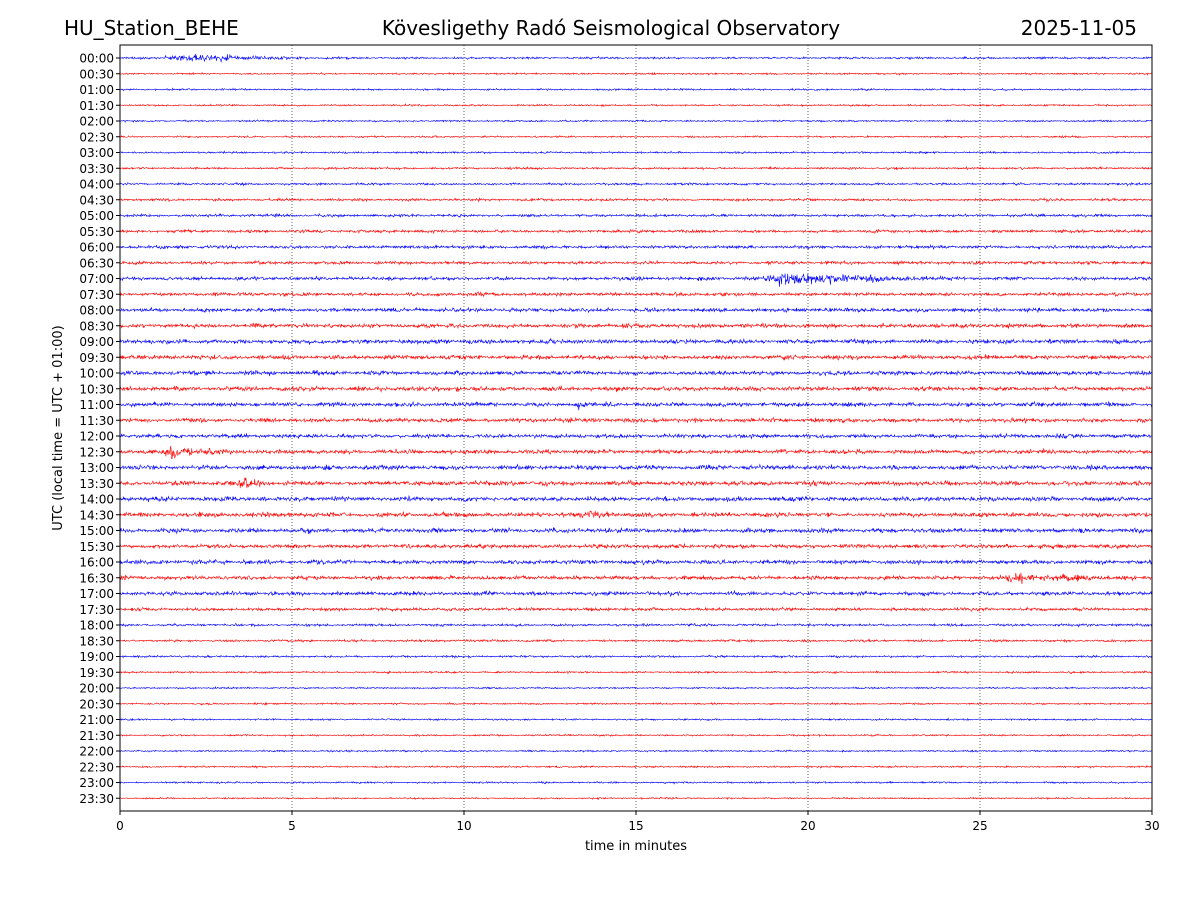  I want to click on trace-10:30, so click(636, 389).